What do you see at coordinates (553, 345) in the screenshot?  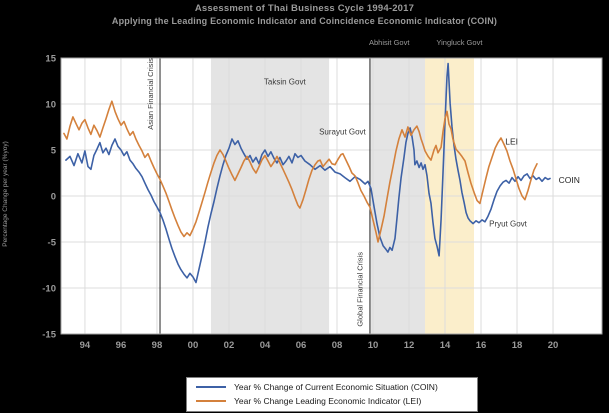 I see `x-tick-label: 20` at bounding box center [553, 345].